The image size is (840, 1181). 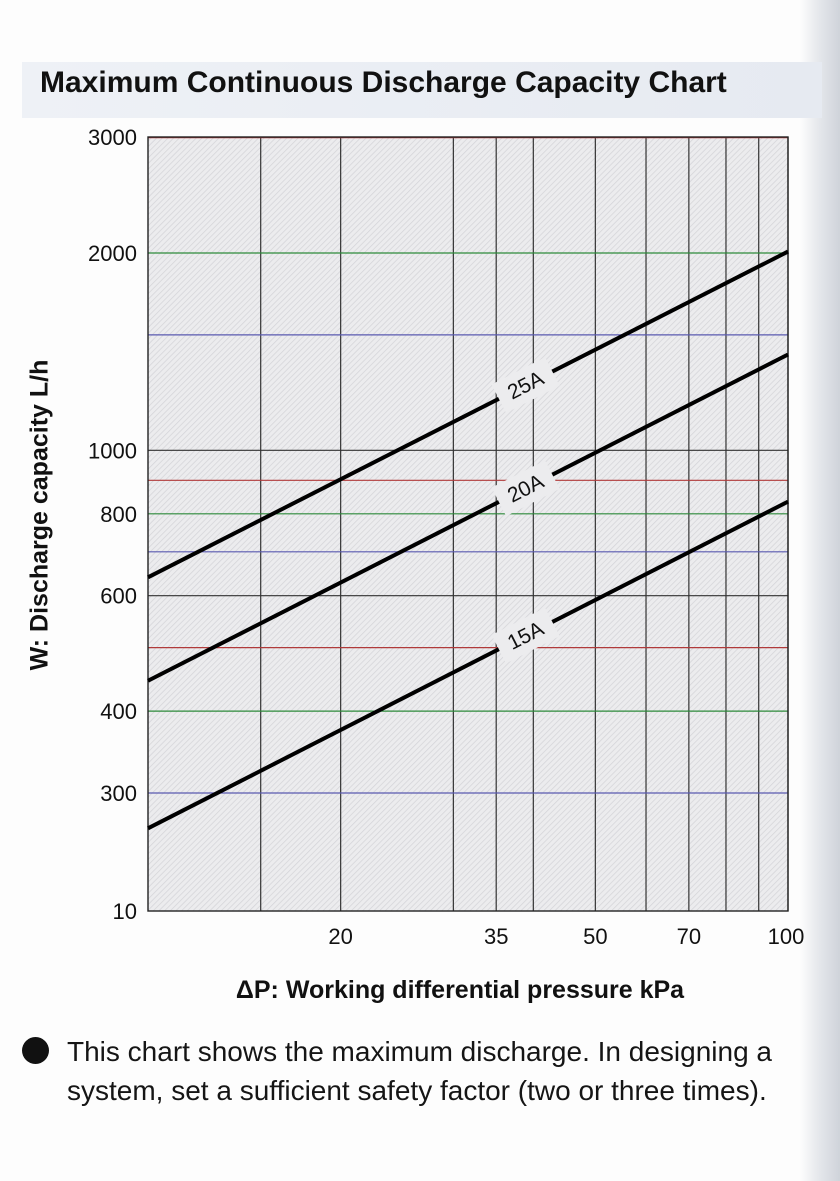 I want to click on x-tick-label: 50, so click(x=595, y=936).